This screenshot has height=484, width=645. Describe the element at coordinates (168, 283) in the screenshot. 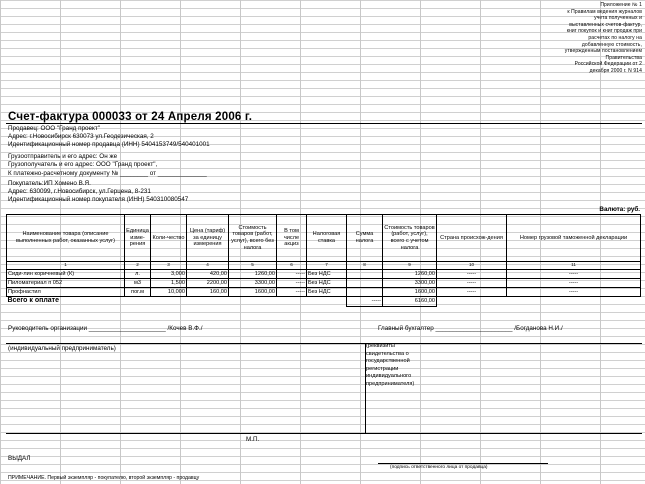

I see `item-quantity: 1,500` at that location.